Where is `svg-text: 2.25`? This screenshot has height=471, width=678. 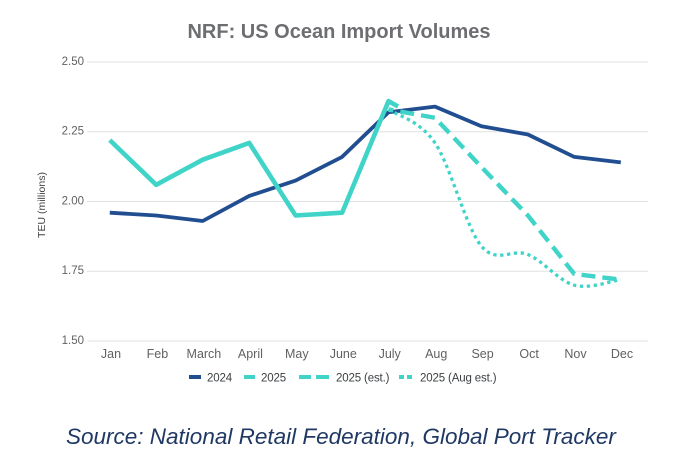
svg-text: 2.25 is located at coordinates (73, 132).